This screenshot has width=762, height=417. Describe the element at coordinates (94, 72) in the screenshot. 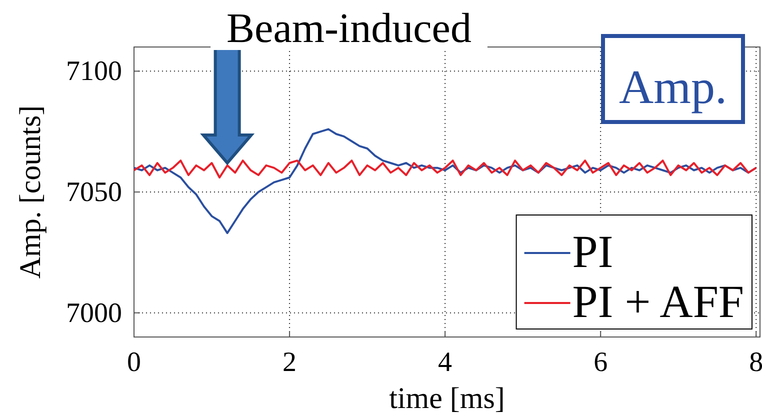

I see `y-tick-label: 7100` at that location.